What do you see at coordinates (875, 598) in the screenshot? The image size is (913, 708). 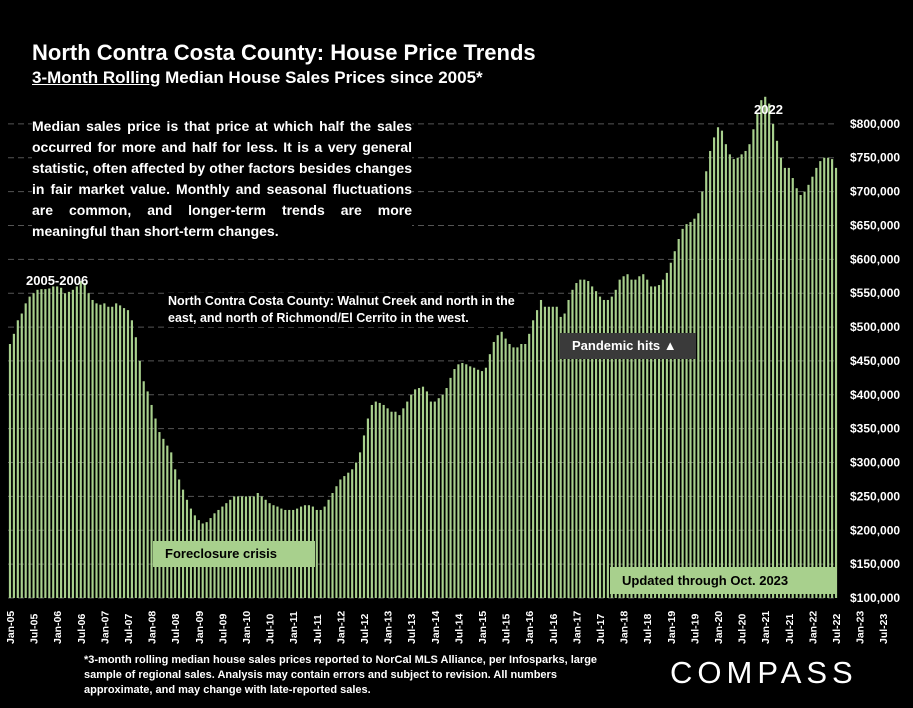 I see `y-tick-label: $100,000` at bounding box center [875, 598].